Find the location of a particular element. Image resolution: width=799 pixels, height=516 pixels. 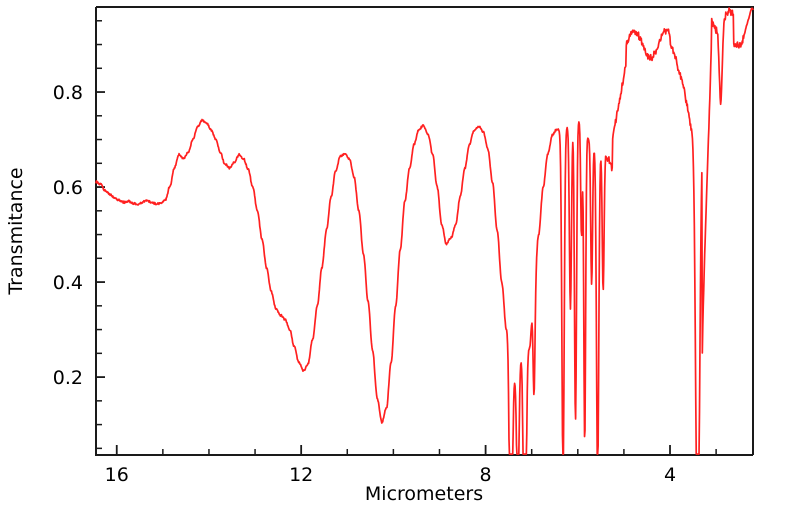

y-axis-tick-labels: 0.2 0.4 0.6 0.8 is located at coordinates (68, 235).